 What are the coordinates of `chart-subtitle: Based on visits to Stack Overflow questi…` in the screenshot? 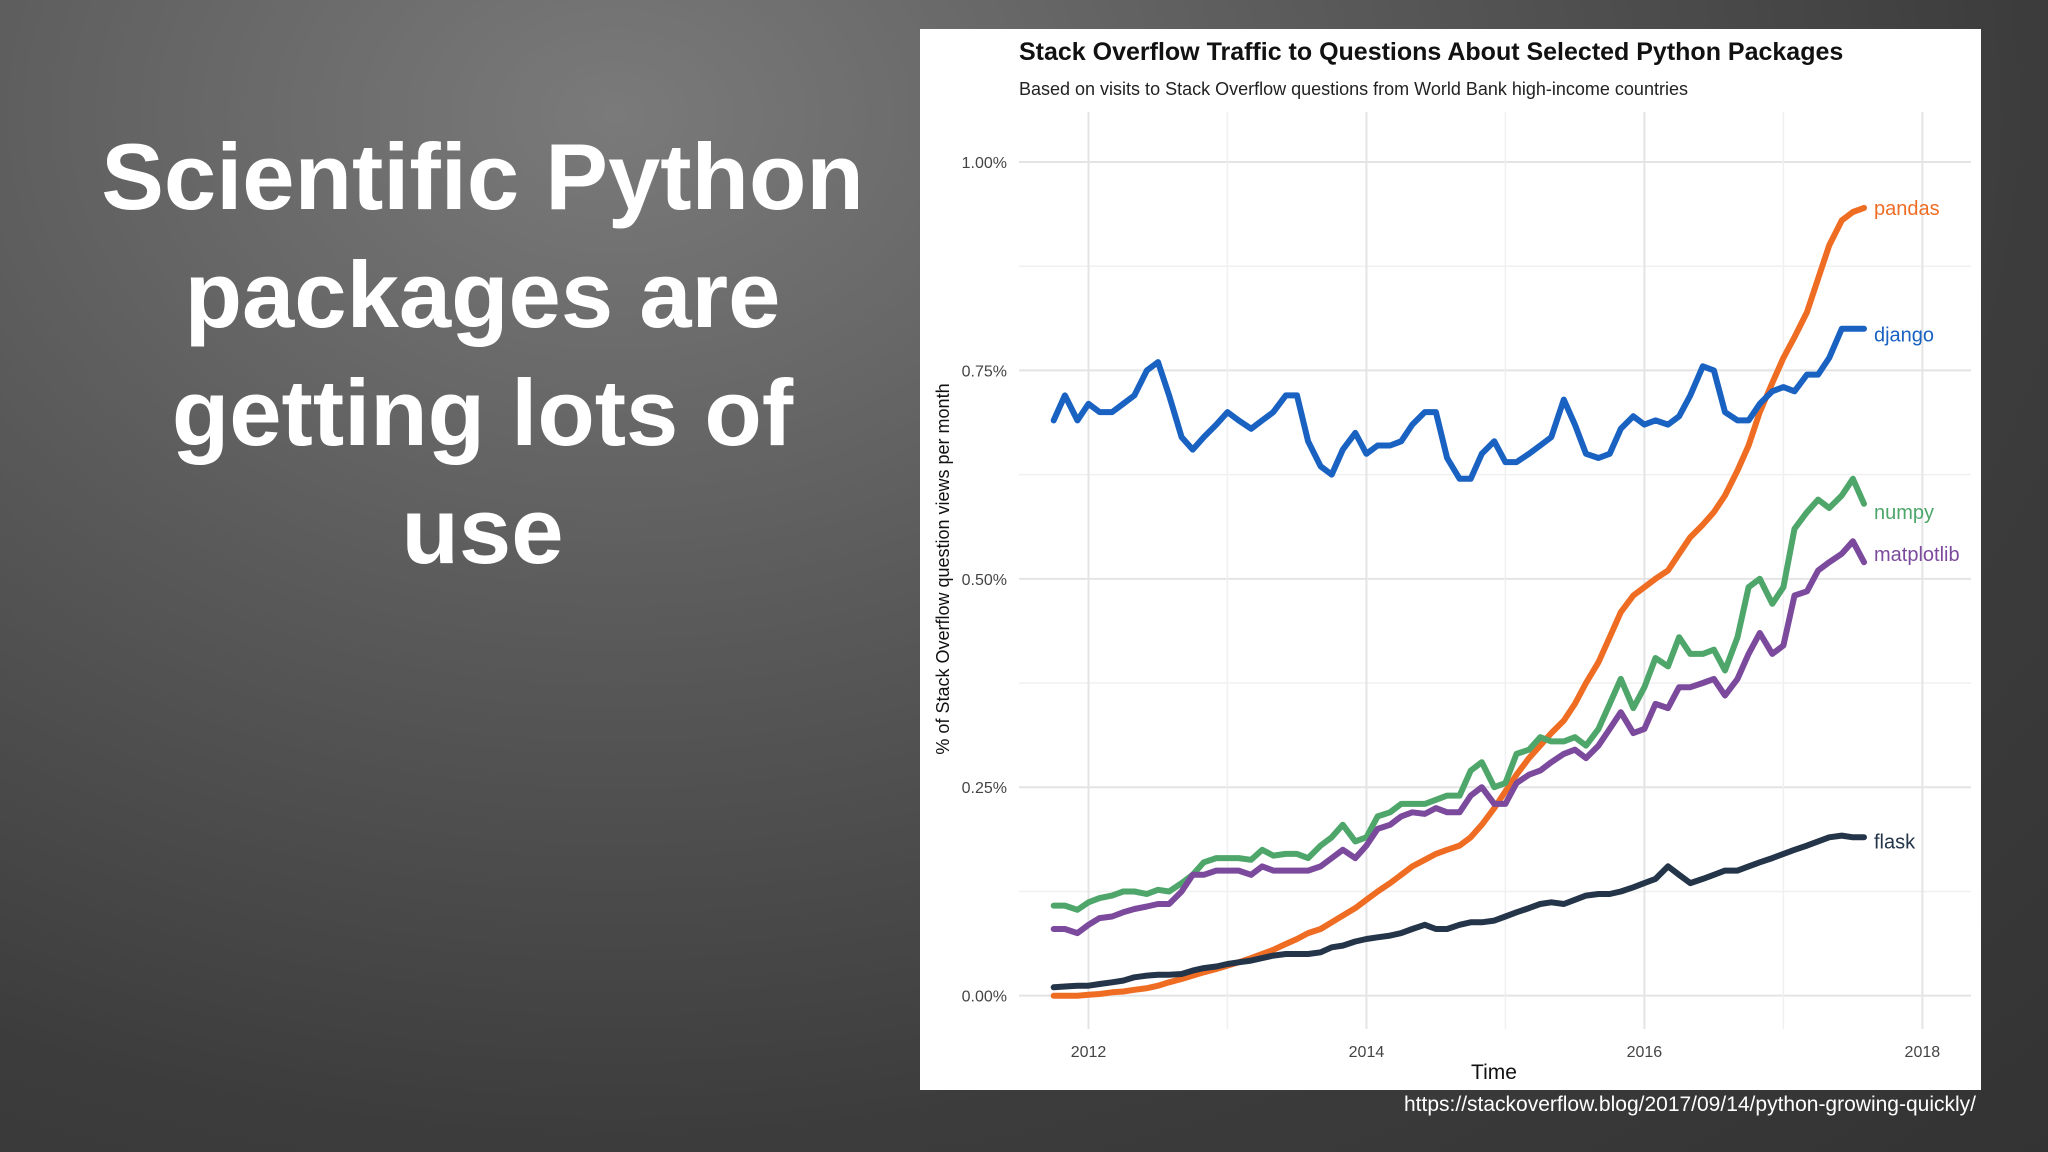 It's located at (1353, 89).